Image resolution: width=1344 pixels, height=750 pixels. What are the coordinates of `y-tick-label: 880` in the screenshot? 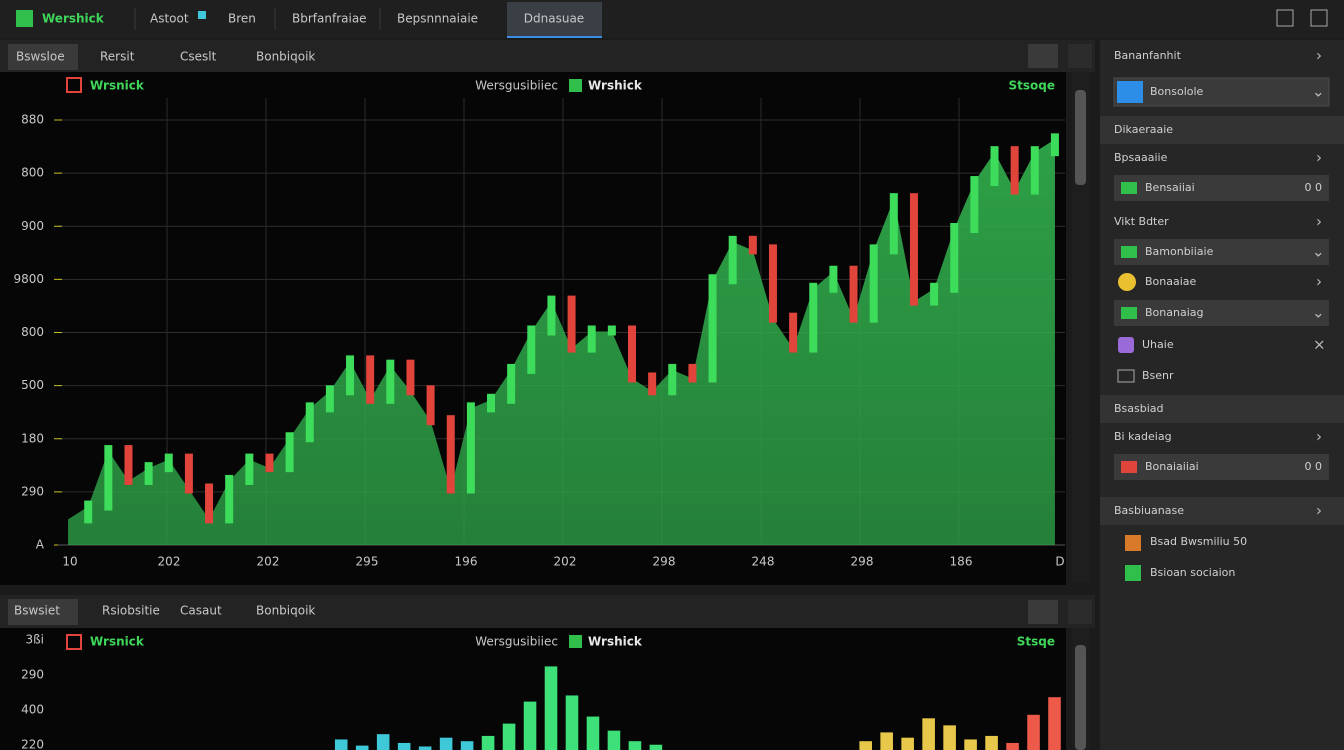 It's located at (32, 120).